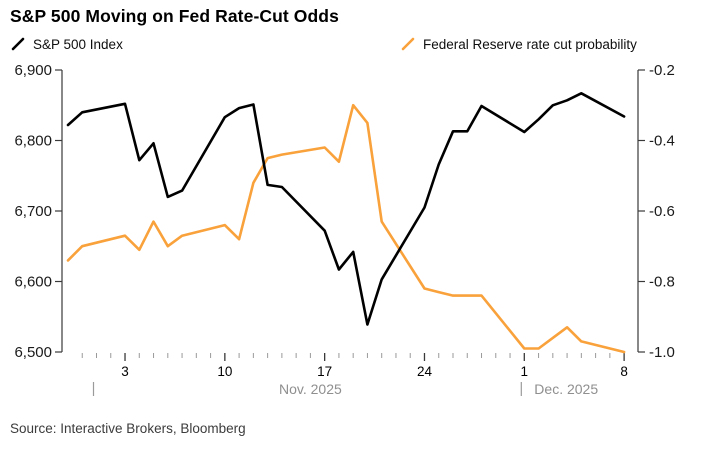  Describe the element at coordinates (125, 371) in the screenshot. I see `day-label: 3` at that location.